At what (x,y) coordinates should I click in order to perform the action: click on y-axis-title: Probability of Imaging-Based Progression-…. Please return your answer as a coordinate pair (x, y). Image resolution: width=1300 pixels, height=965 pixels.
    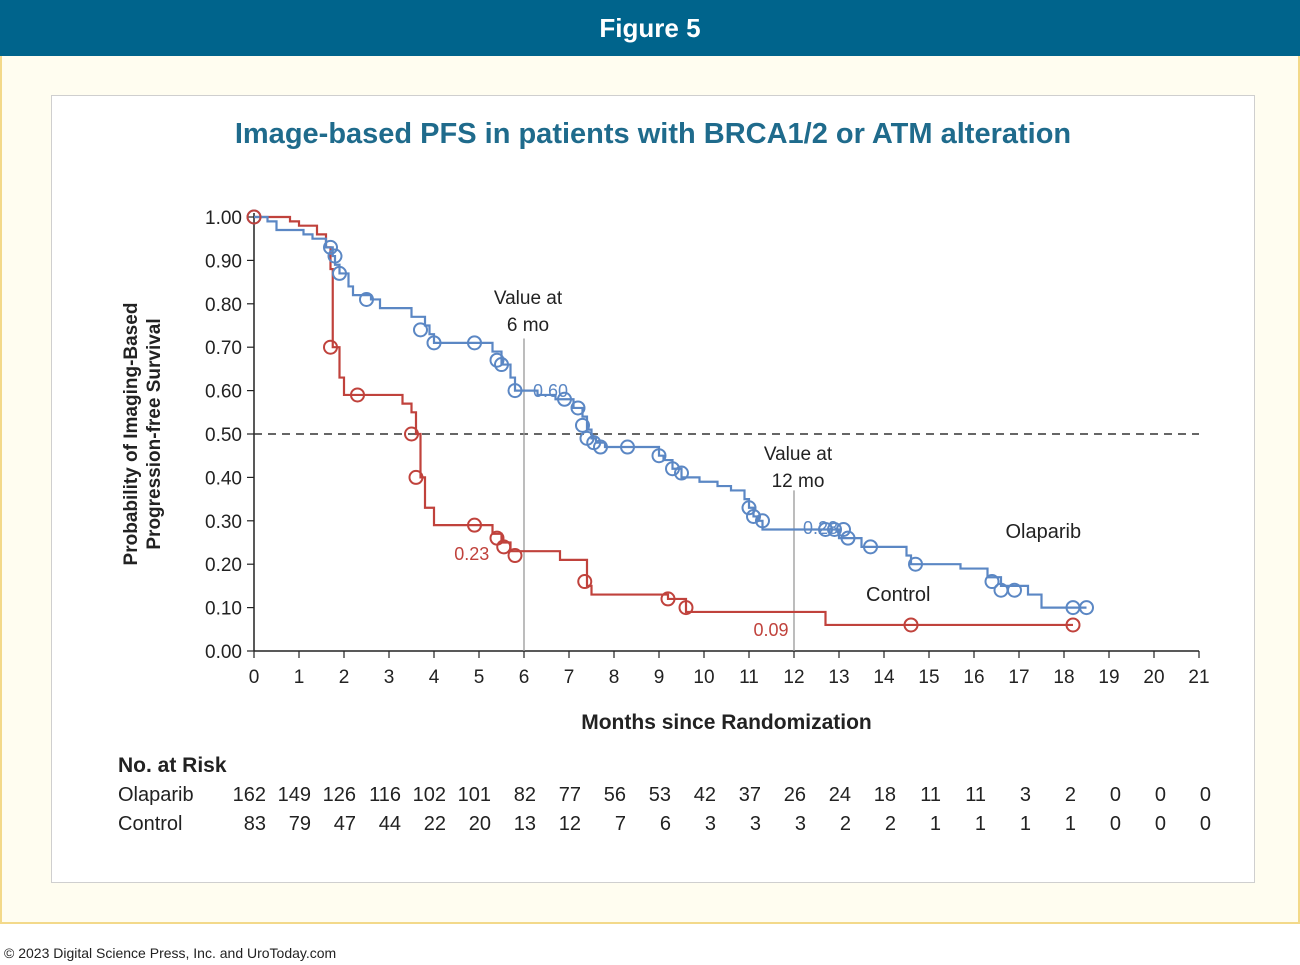
    Looking at the image, I should click on (143, 434).